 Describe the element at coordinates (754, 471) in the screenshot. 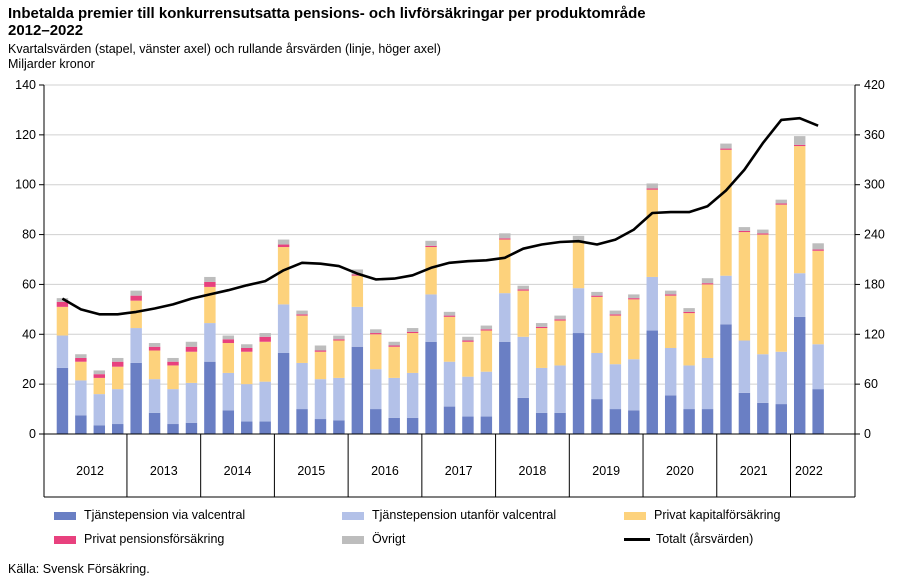

I see `year-label: 2021` at that location.